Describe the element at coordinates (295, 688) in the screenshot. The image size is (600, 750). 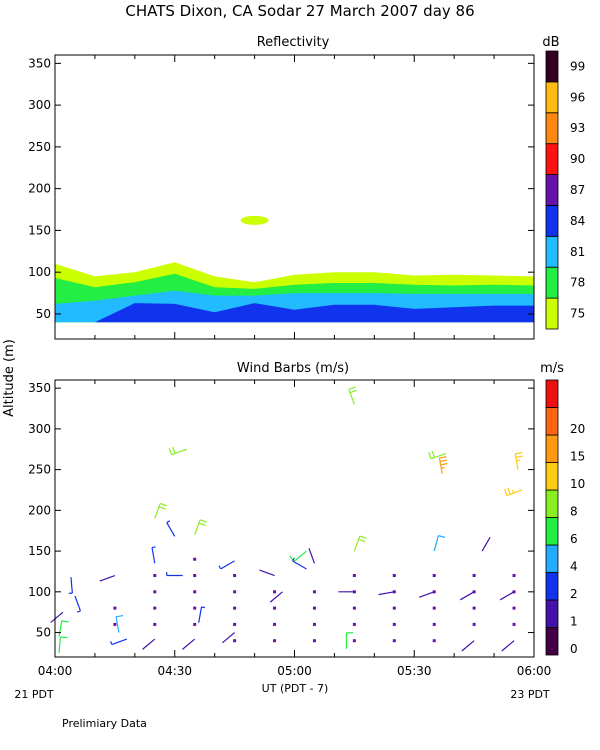
I see `x-axis-label: UT (PDT - 7)` at that location.